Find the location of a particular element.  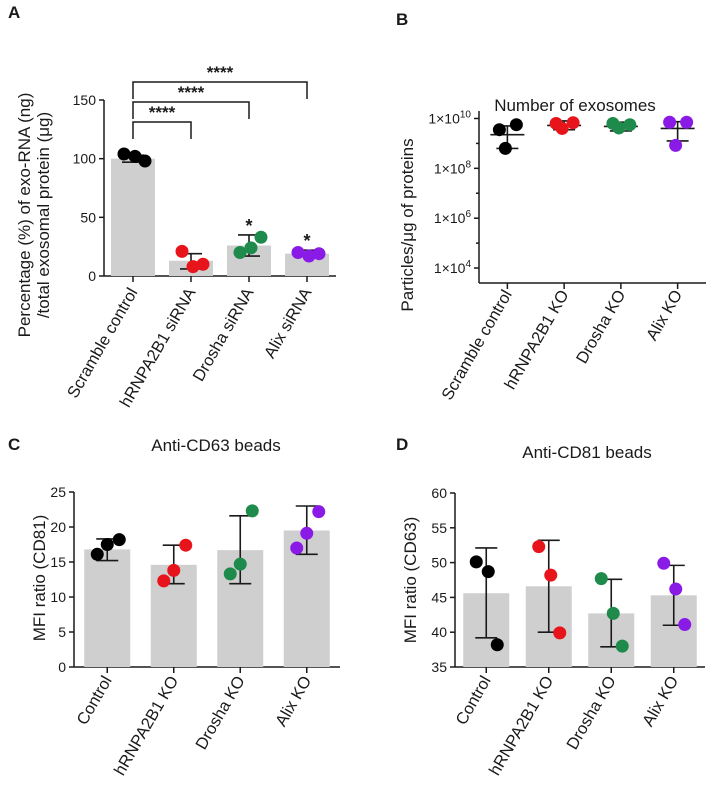

y-axis-label: Particles/μg of proteins is located at coordinates (407, 224).